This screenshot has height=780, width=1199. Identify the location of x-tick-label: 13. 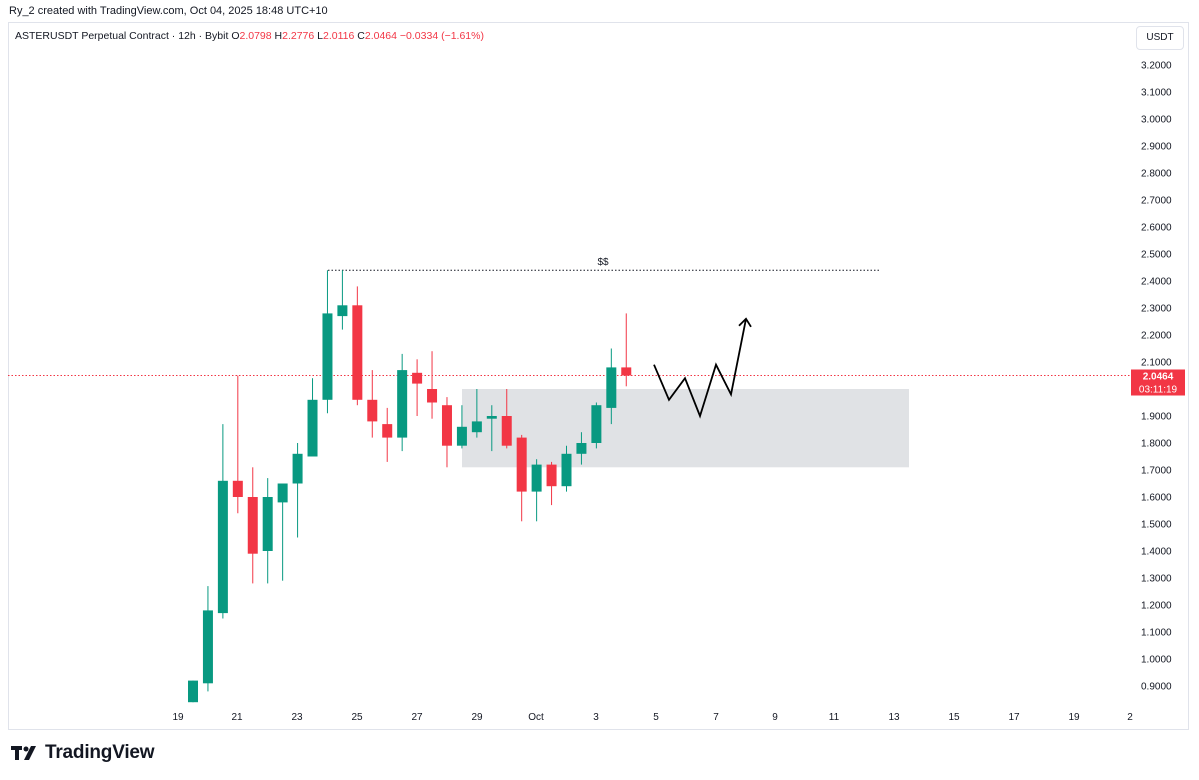
(894, 717).